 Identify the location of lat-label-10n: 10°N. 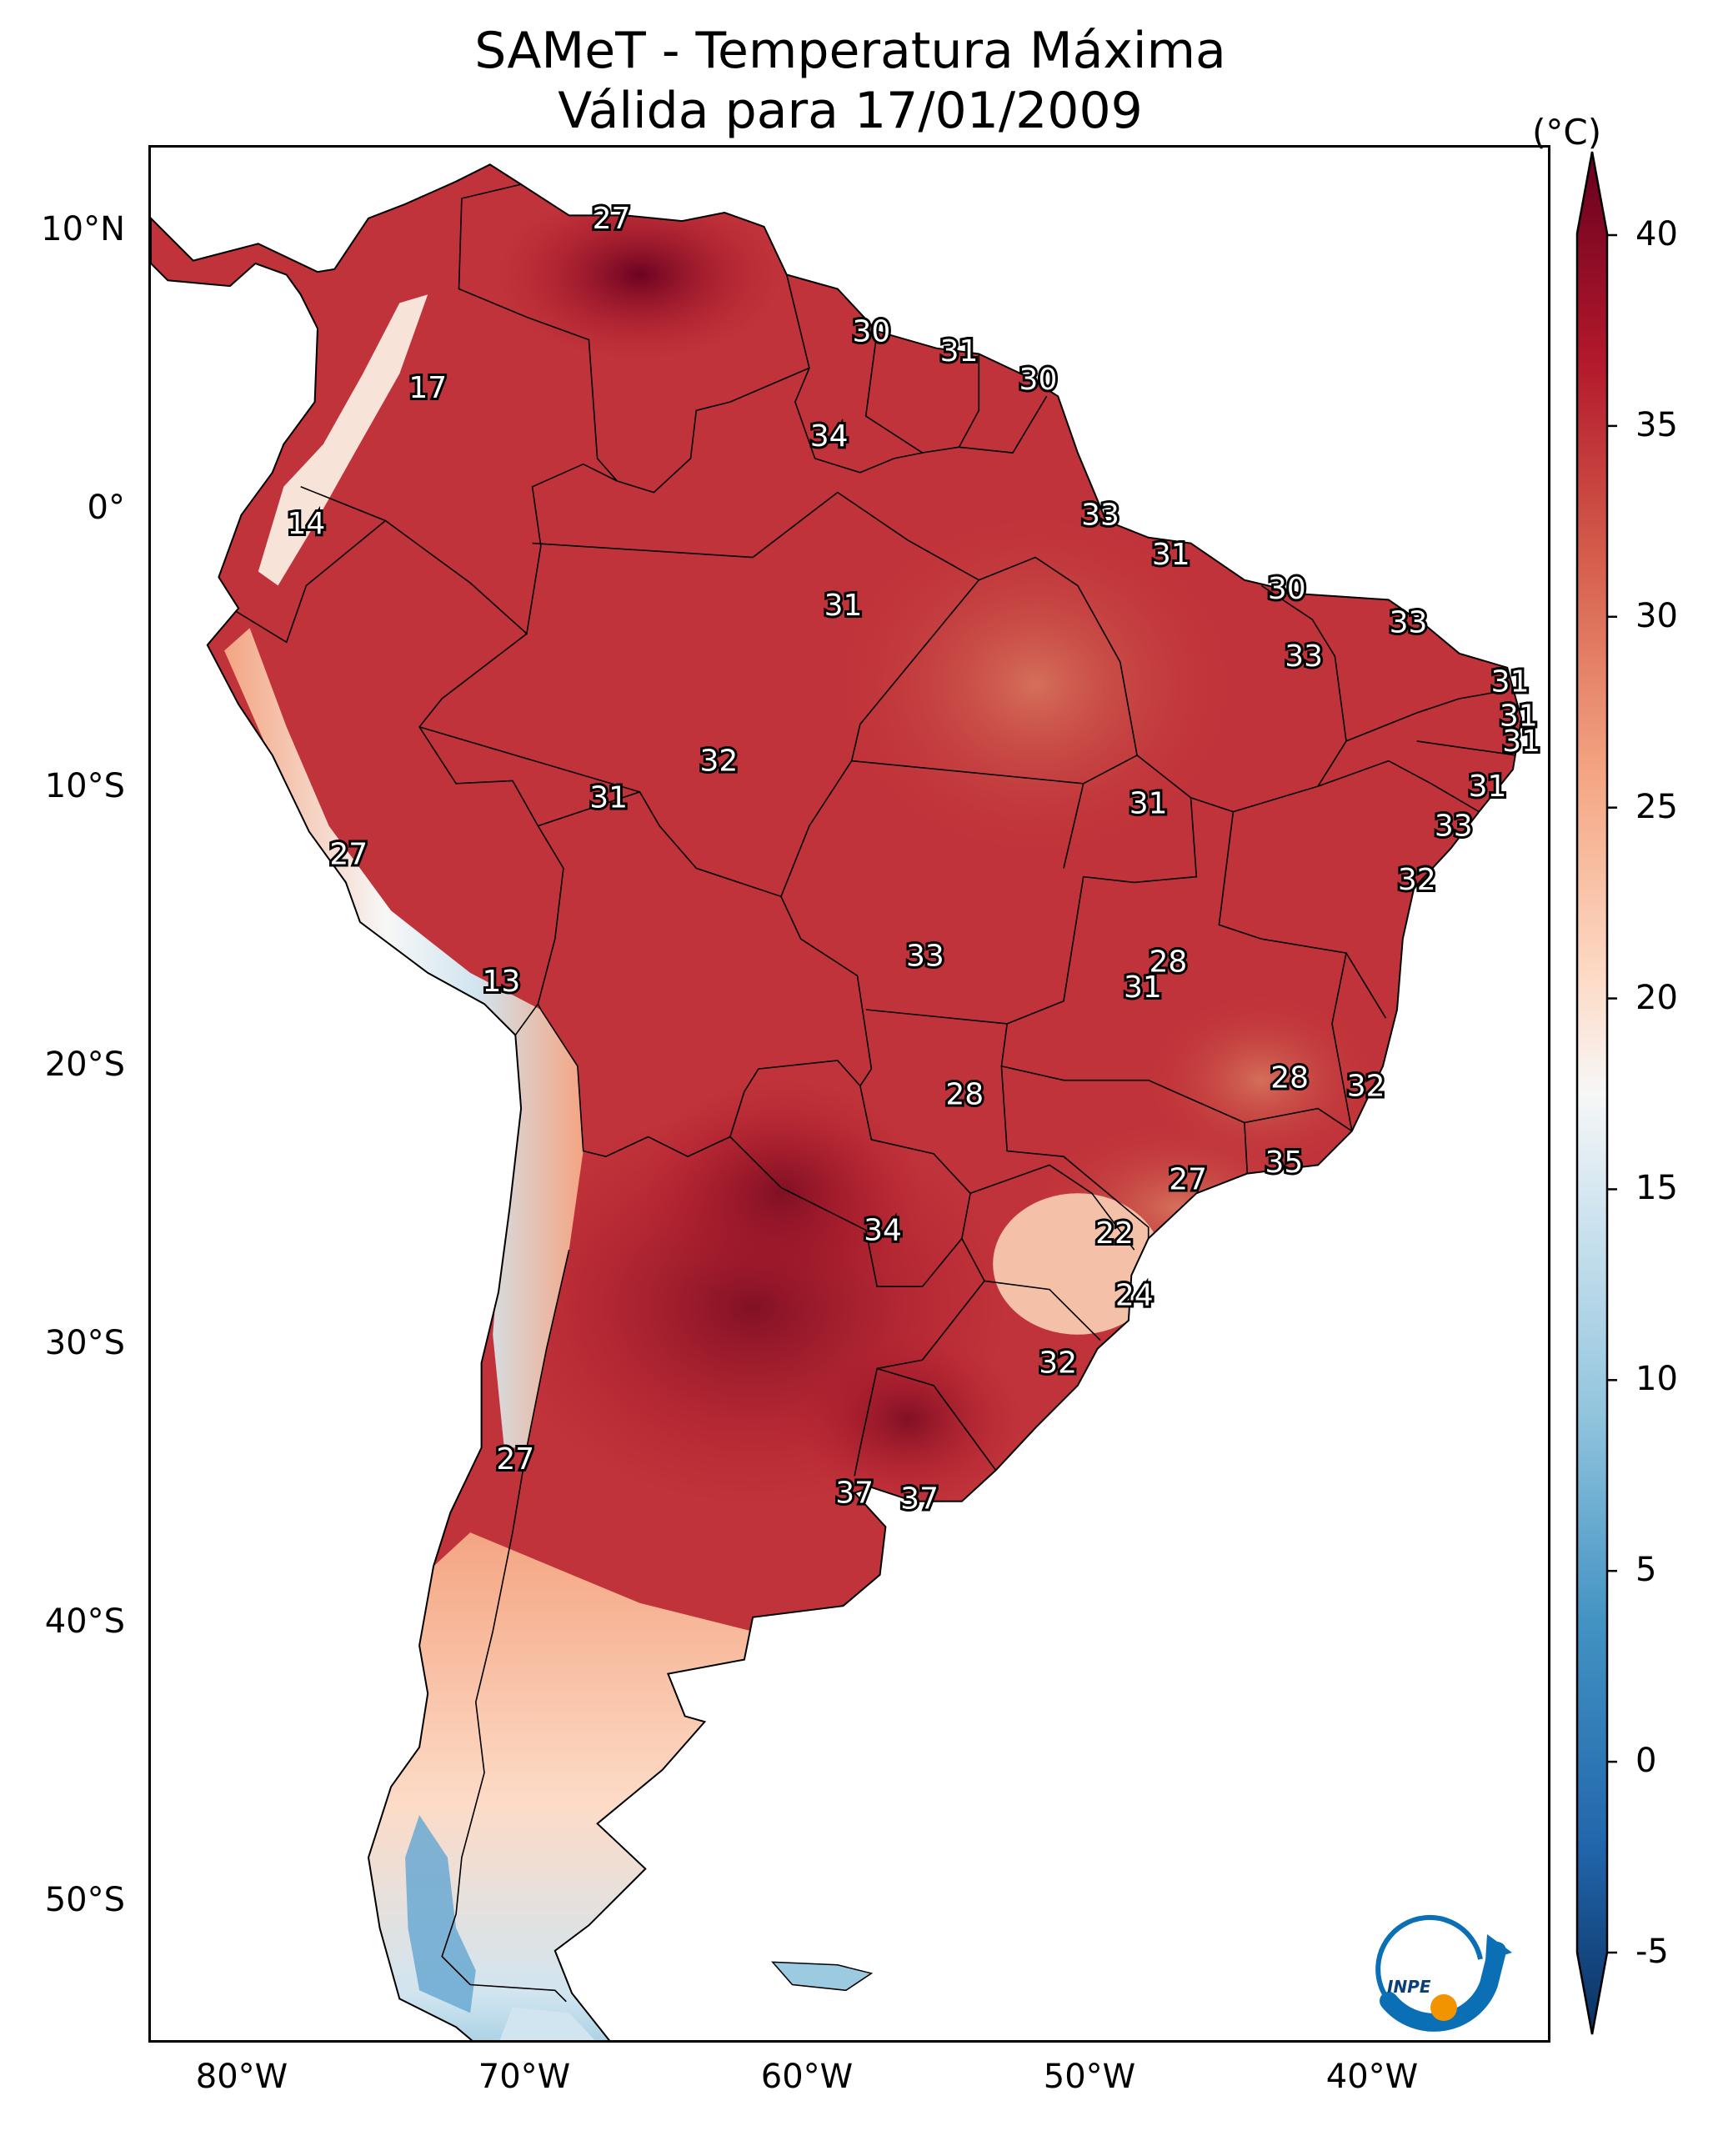
(83, 229).